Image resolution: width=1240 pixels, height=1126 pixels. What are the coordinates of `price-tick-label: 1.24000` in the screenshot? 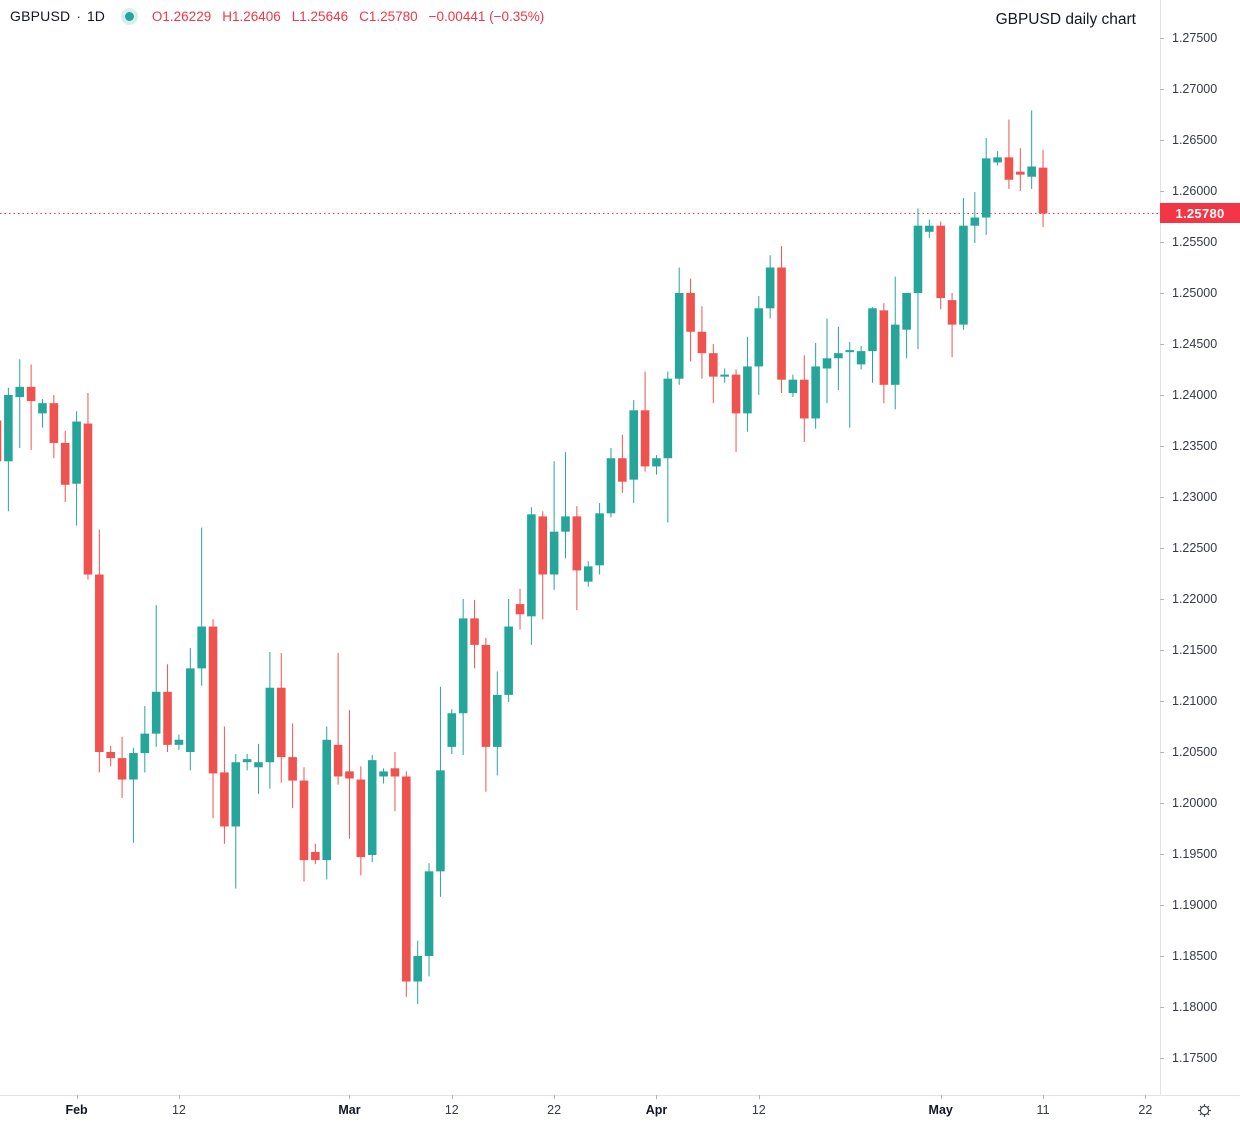 It's located at (1195, 395).